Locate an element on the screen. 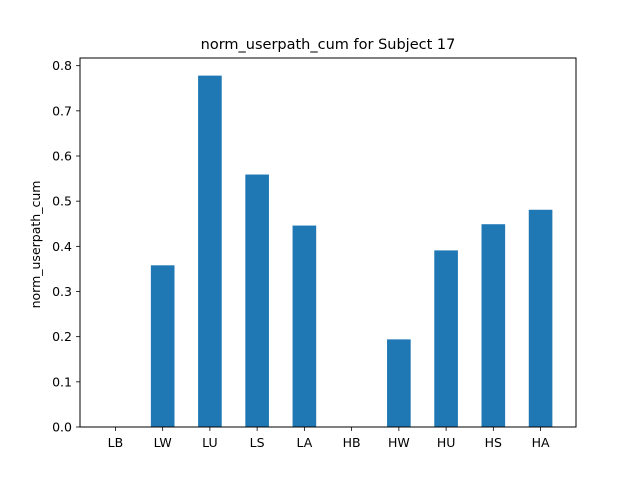  x-axis-ticks: LB LW LU LS LA HB HW HU HS HA is located at coordinates (329, 438).